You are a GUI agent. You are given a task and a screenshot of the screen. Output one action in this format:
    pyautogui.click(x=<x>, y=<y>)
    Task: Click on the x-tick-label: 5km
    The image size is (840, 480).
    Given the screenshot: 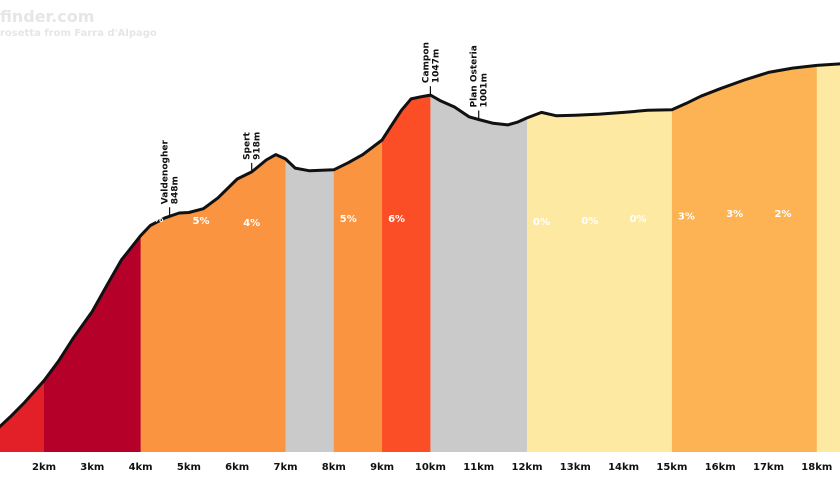 What is the action you would take?
    pyautogui.click(x=189, y=467)
    